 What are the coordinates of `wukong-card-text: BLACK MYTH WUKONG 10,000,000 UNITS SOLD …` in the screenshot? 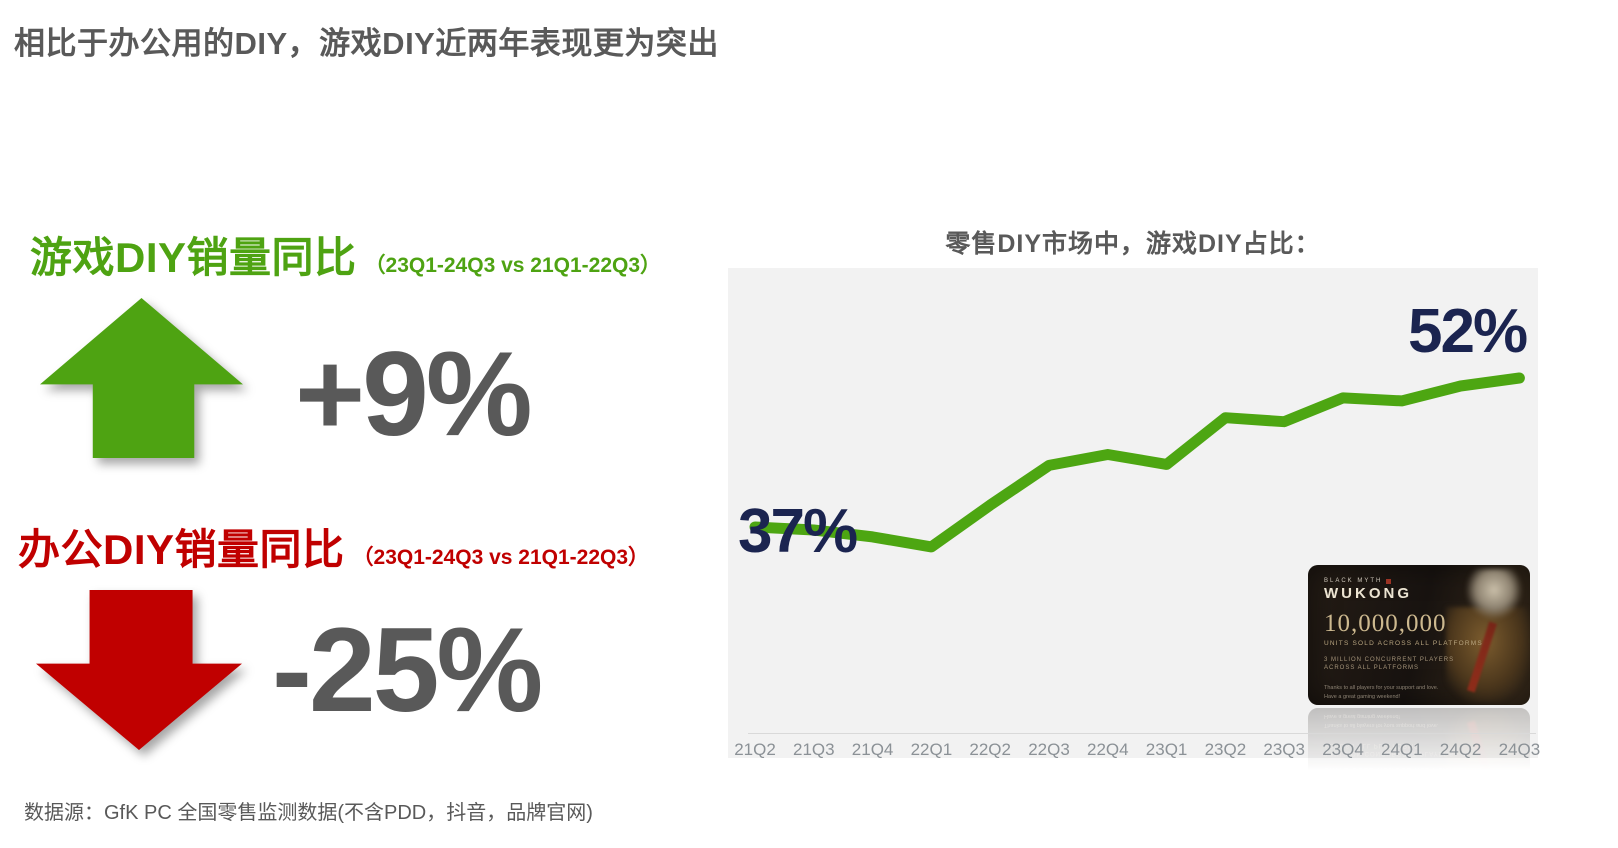 It's located at (1403, 641).